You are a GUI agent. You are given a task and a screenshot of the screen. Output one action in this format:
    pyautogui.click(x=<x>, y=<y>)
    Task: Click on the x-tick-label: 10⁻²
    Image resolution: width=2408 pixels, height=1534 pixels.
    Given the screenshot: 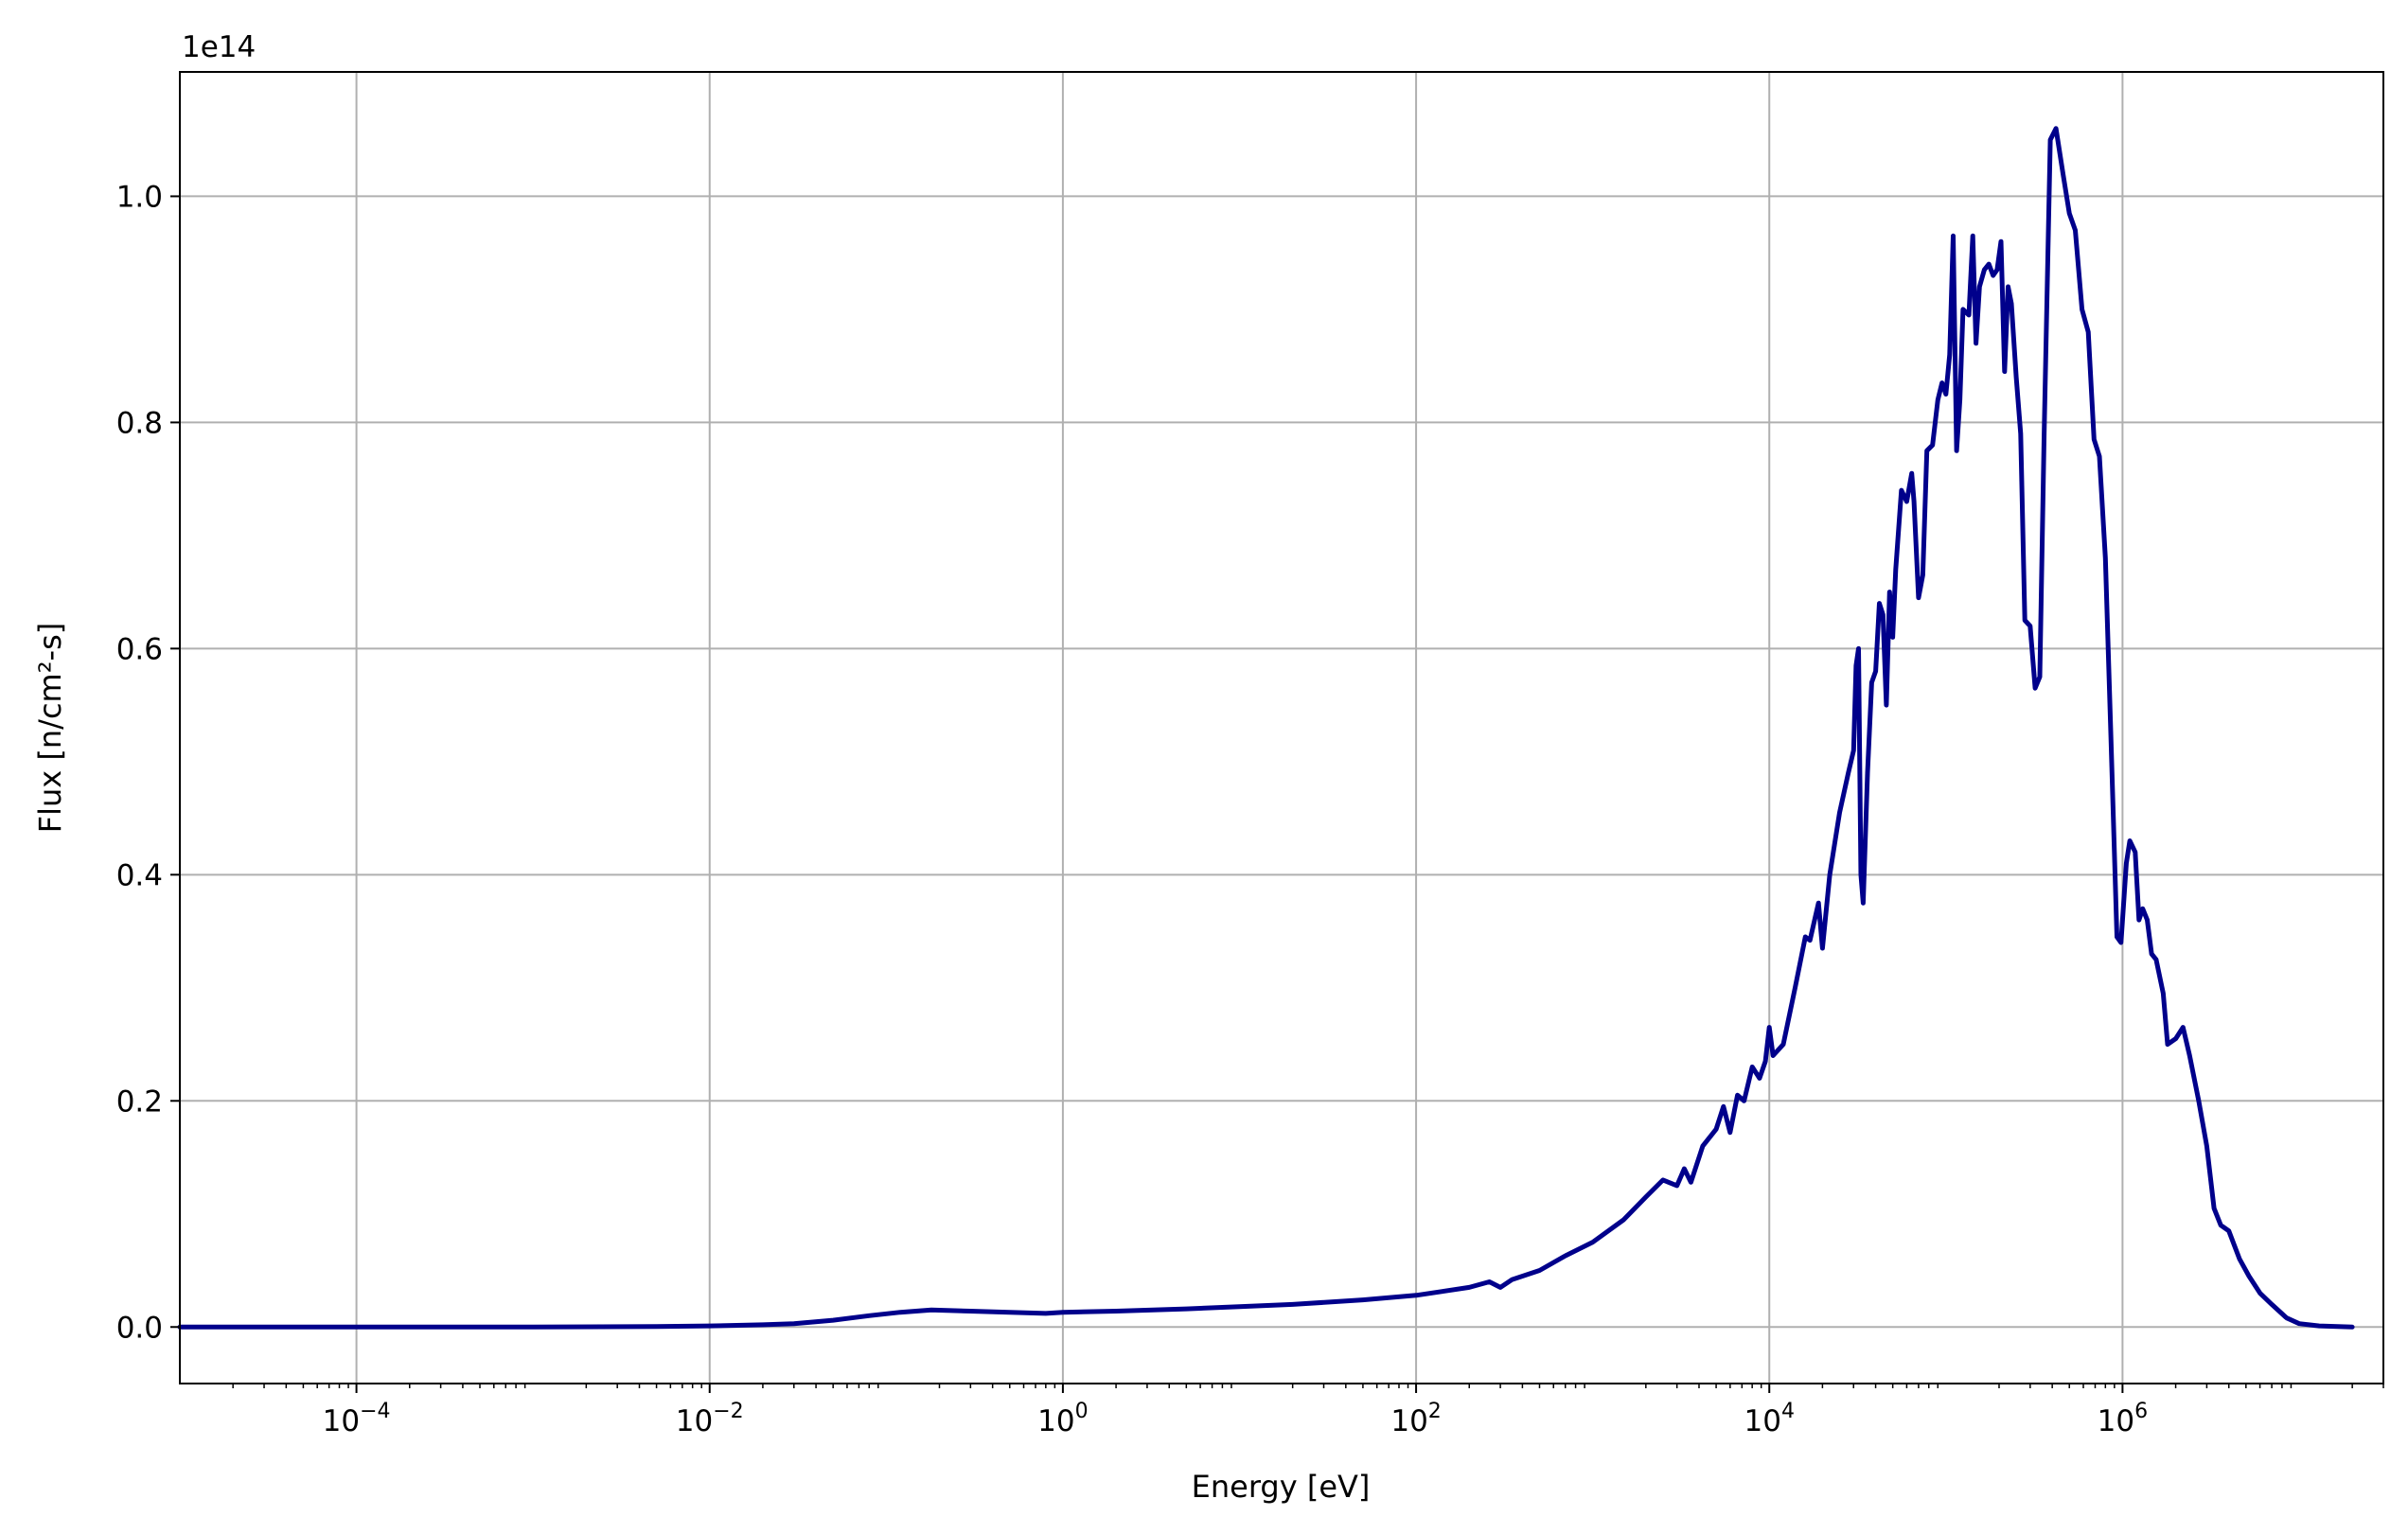 What is the action you would take?
    pyautogui.click(x=710, y=1419)
    